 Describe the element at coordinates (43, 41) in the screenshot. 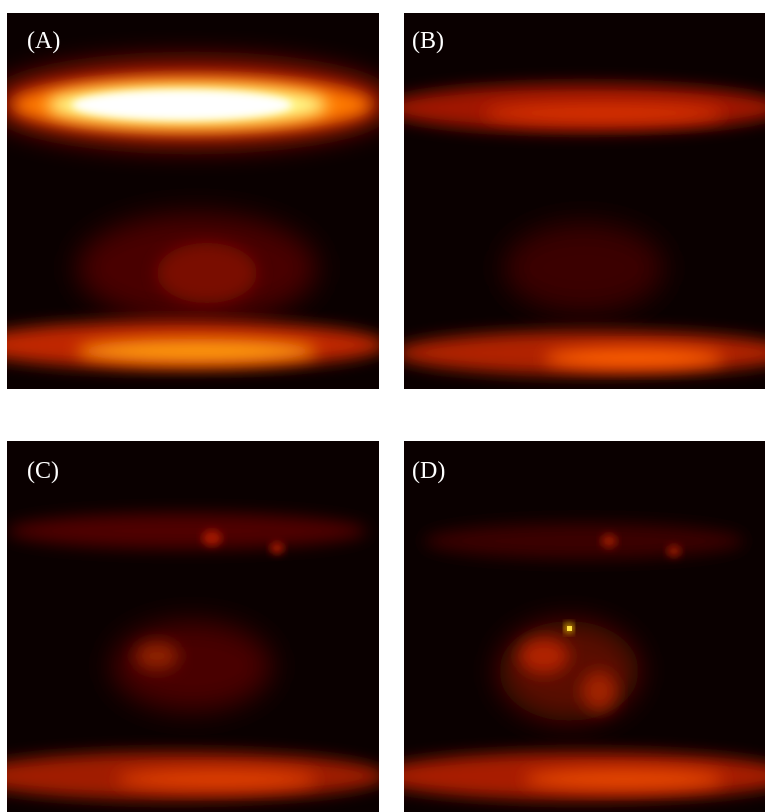

I see `panel-label: (A)` at that location.